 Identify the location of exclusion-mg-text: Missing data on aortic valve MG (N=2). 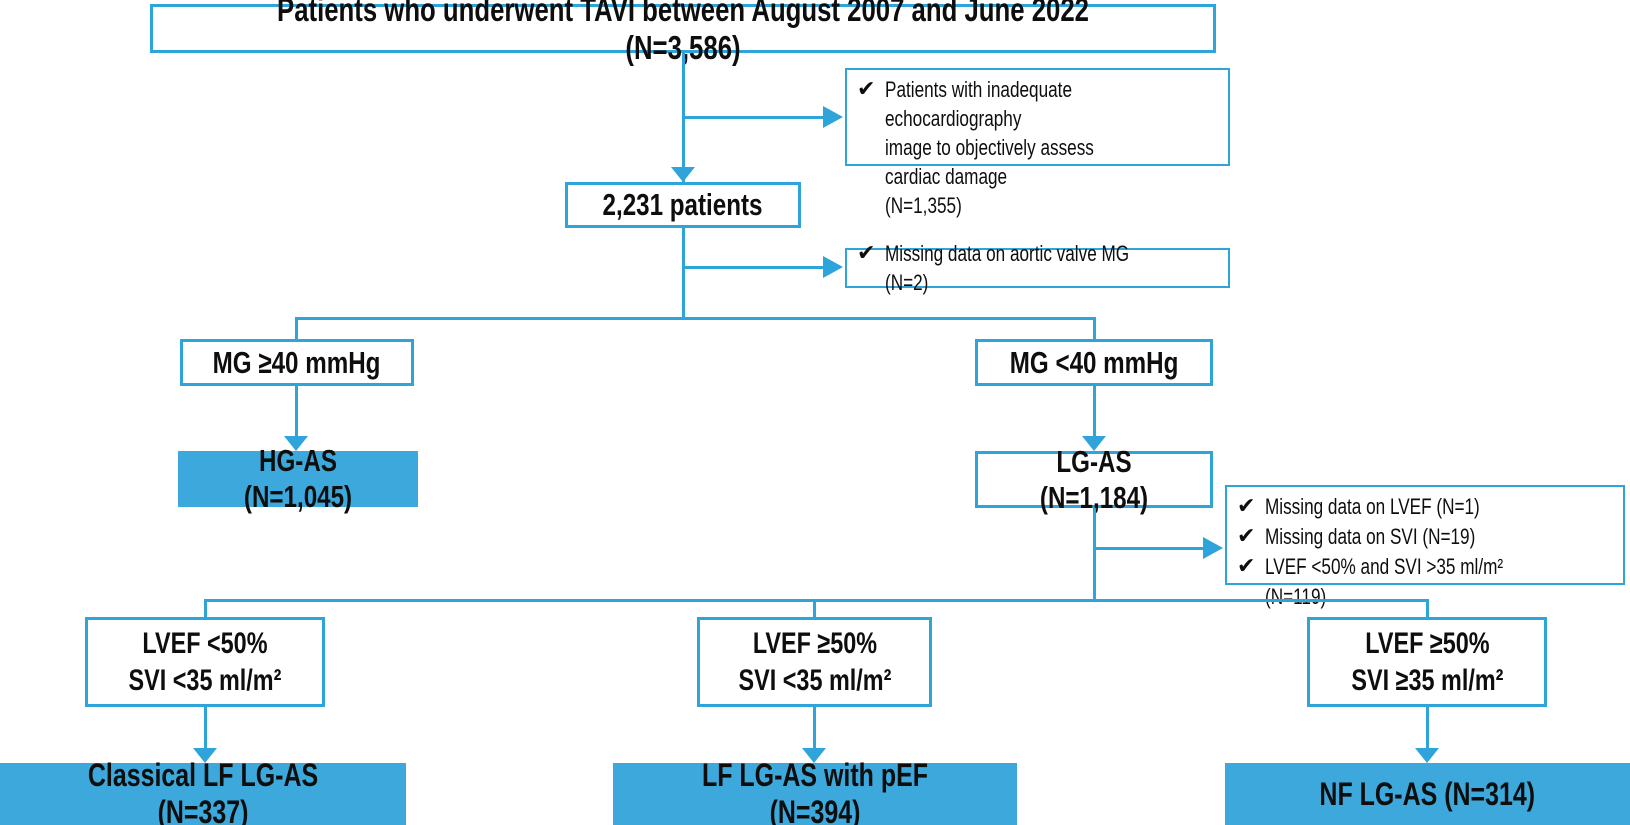
(1007, 268).